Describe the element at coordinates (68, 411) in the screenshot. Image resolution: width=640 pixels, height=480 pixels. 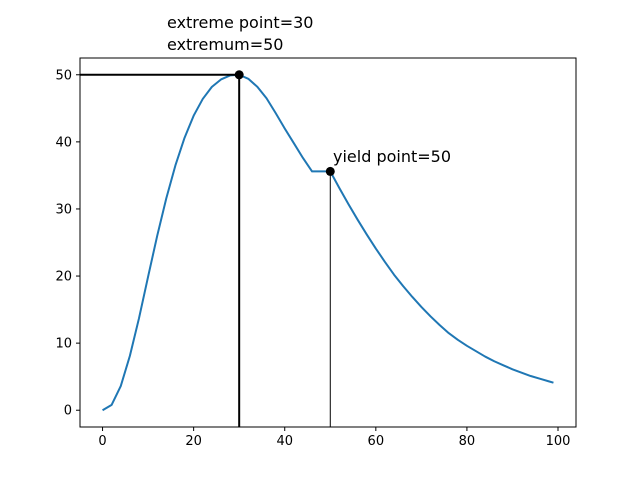
I see `y-tick-label: 0` at that location.